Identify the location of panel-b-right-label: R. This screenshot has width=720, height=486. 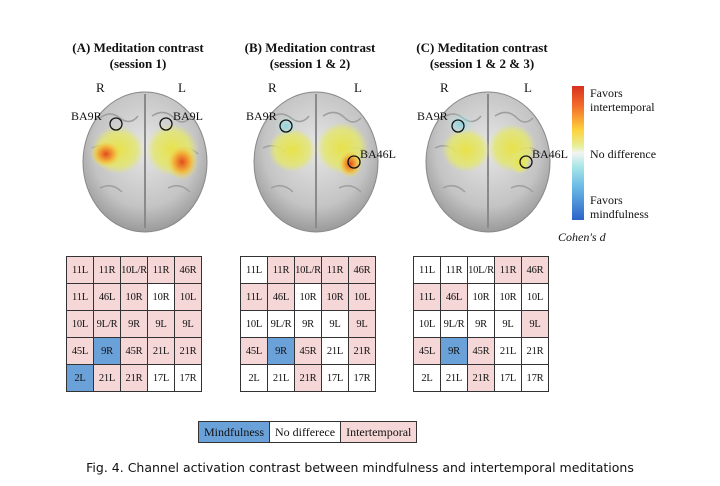
(272, 87).